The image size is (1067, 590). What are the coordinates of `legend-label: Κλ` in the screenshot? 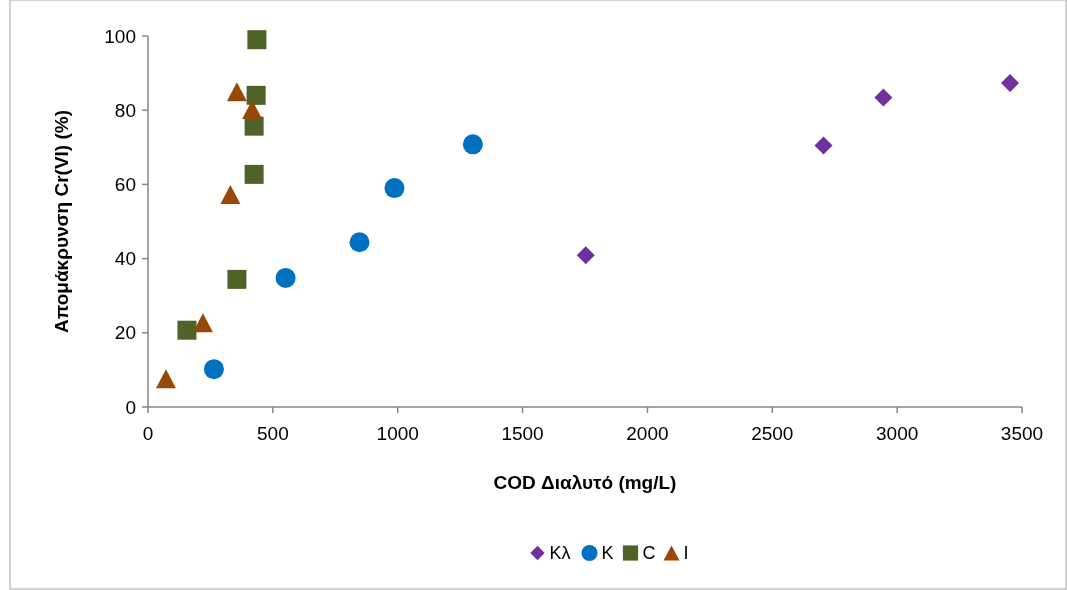 It's located at (560, 553).